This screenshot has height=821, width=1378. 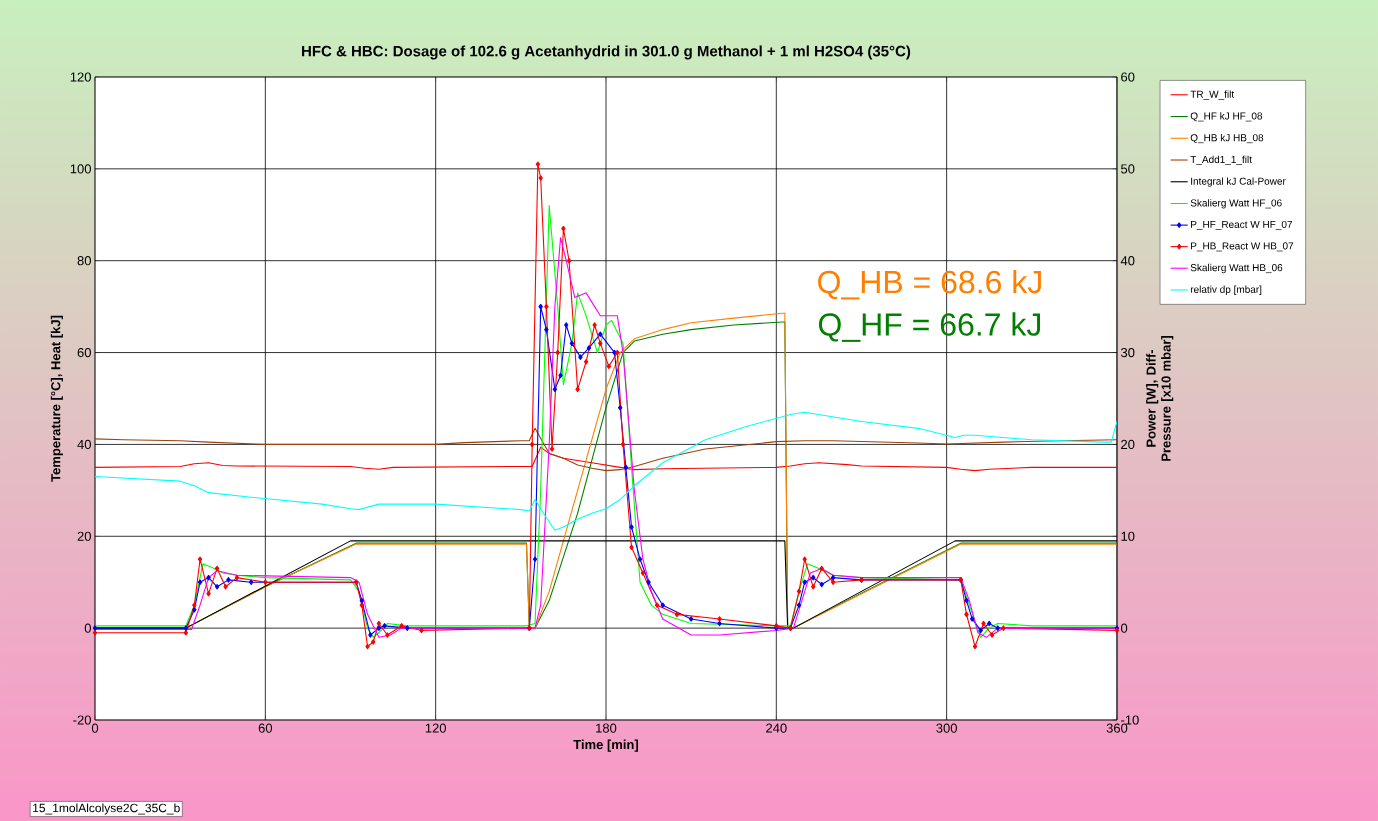 I want to click on y2-tick-label: 40, so click(x=1127, y=261).